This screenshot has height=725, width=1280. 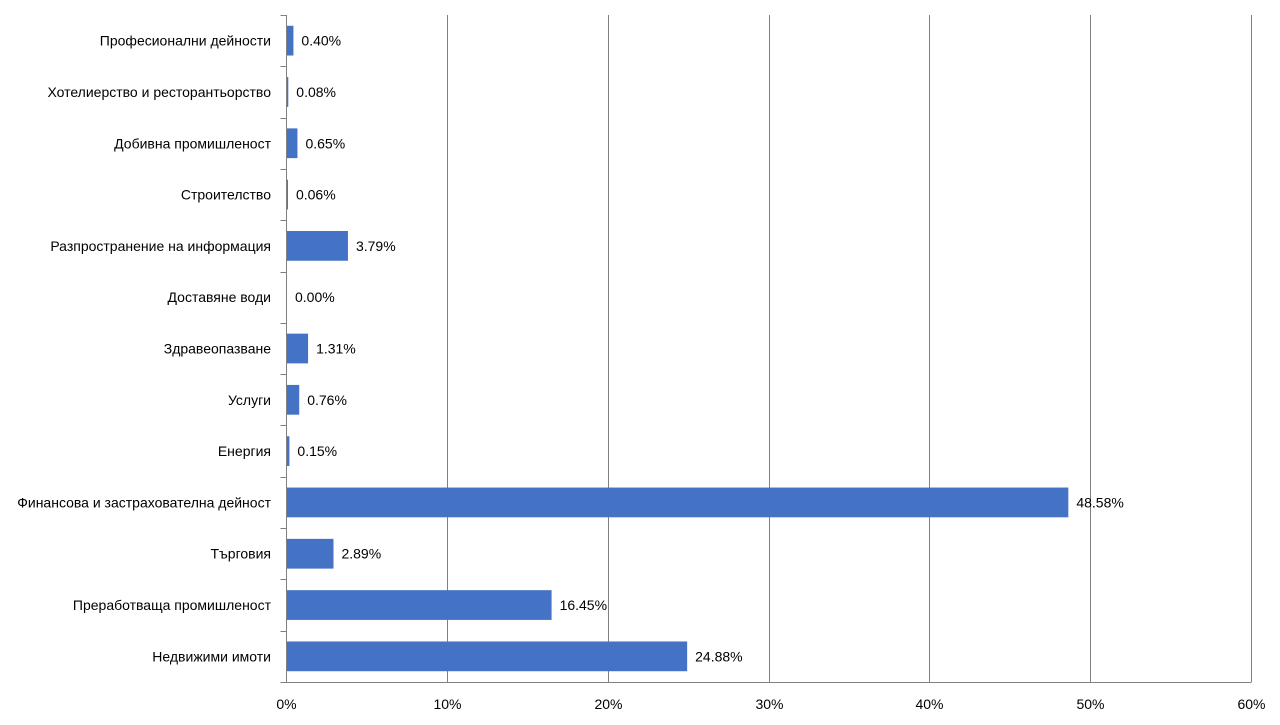 What do you see at coordinates (172, 605) in the screenshot?
I see `category-label: Преработваща промишленост` at bounding box center [172, 605].